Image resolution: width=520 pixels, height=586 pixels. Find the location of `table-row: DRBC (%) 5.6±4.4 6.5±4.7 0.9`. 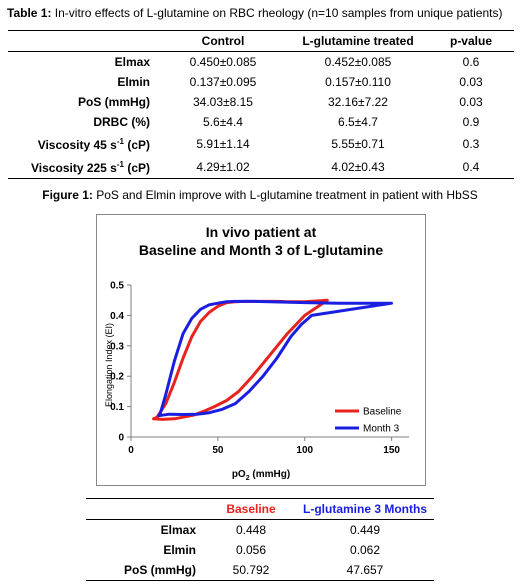

table-row: DRBC (%) 5.6±4.4 6.5±4.7 0.9 is located at coordinates (261, 122).